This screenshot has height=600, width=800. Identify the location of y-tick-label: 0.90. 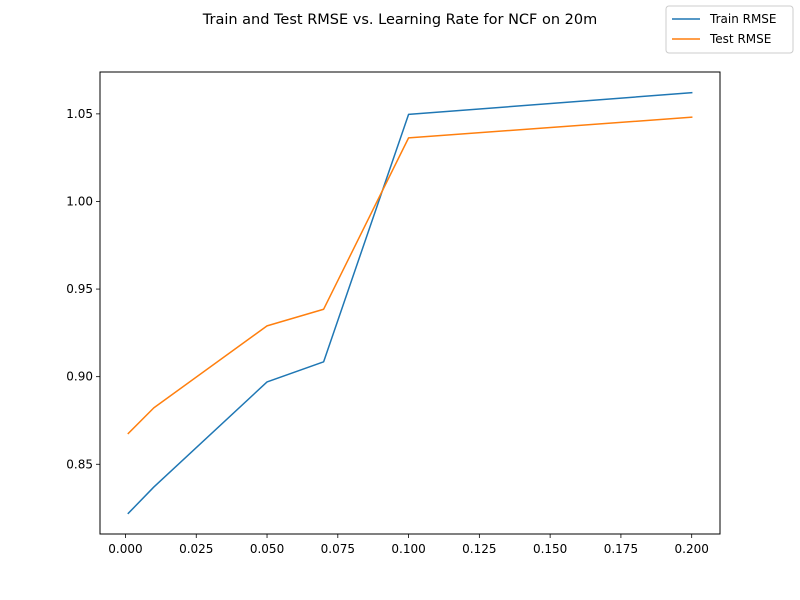
(79, 377).